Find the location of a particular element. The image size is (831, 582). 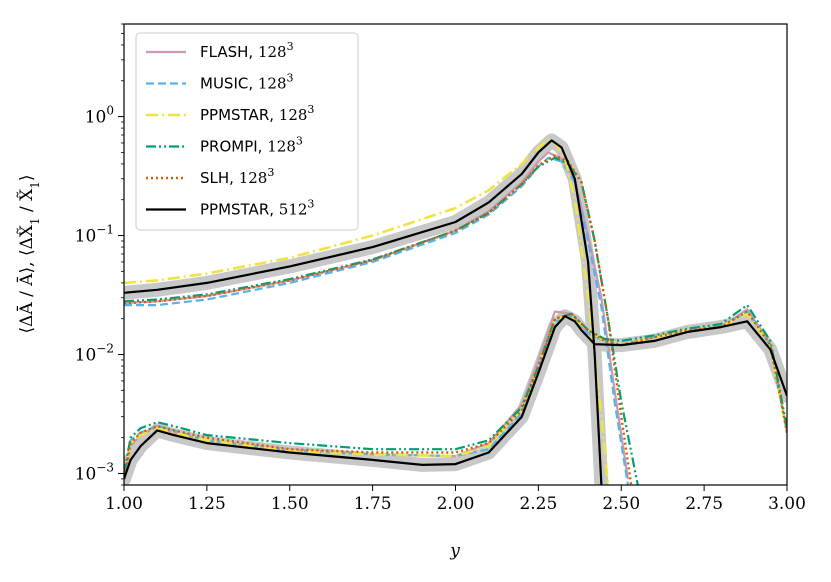

legend-entry: PPMSTAR, 5123 is located at coordinates (257, 208).